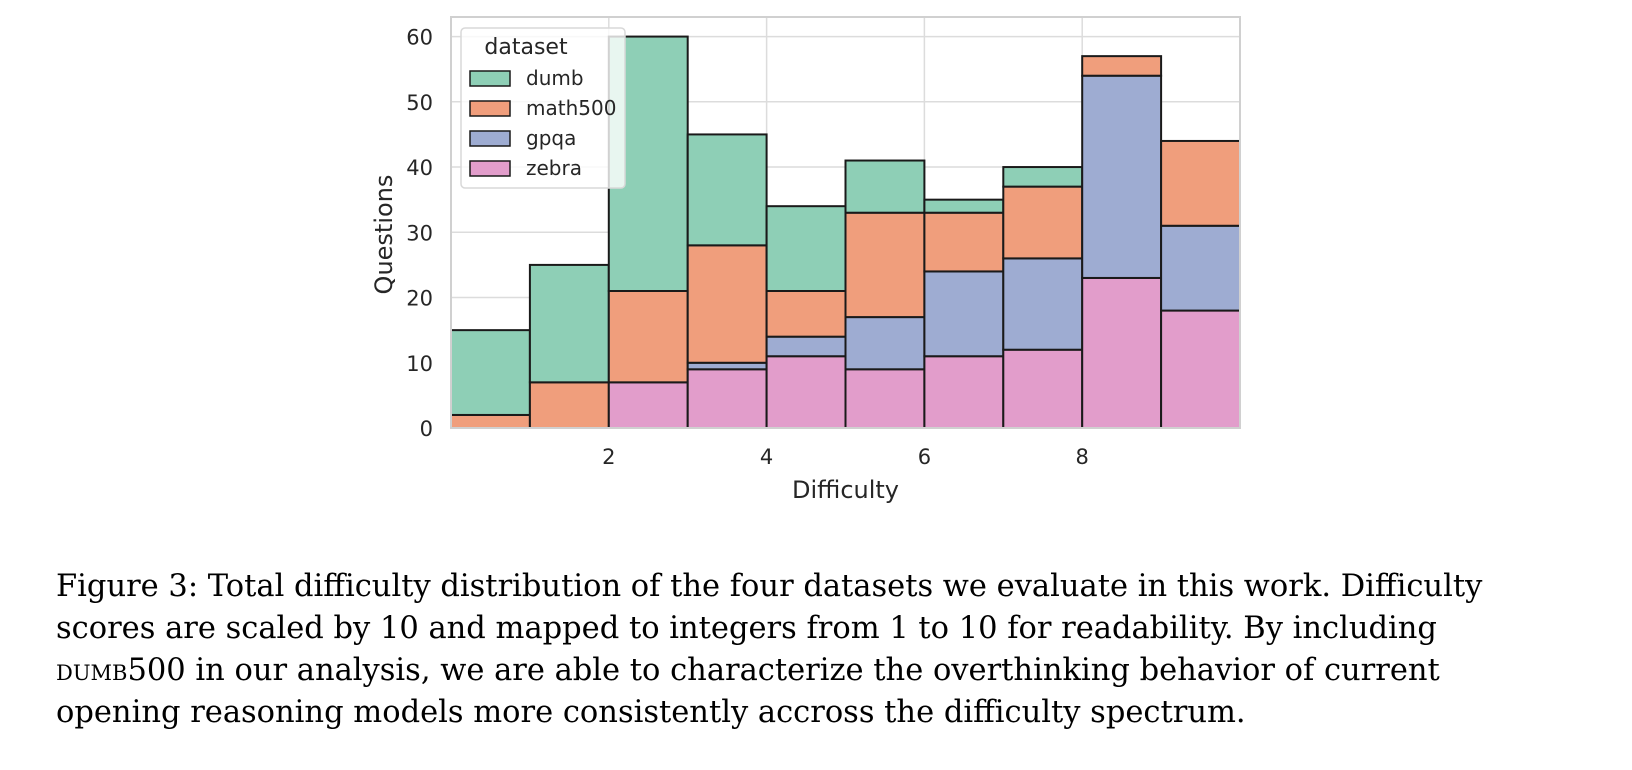 Image resolution: width=1632 pixels, height=770 pixels. Describe the element at coordinates (426, 429) in the screenshot. I see `y-tick-label: 0` at that location.